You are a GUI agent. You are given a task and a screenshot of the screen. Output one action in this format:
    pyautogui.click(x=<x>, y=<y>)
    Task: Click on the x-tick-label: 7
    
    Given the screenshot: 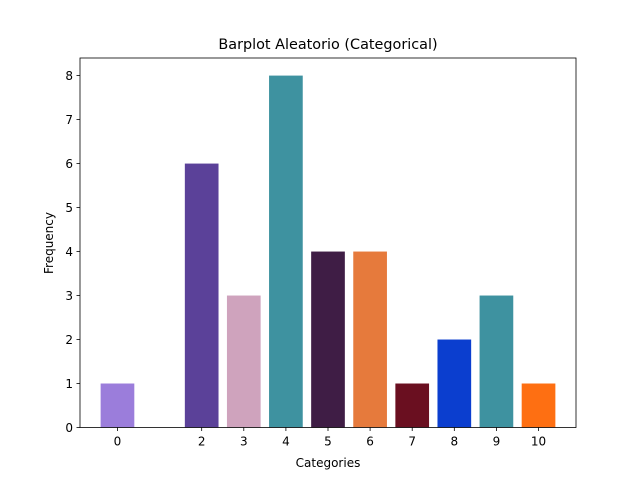 What is the action you would take?
    pyautogui.click(x=412, y=442)
    